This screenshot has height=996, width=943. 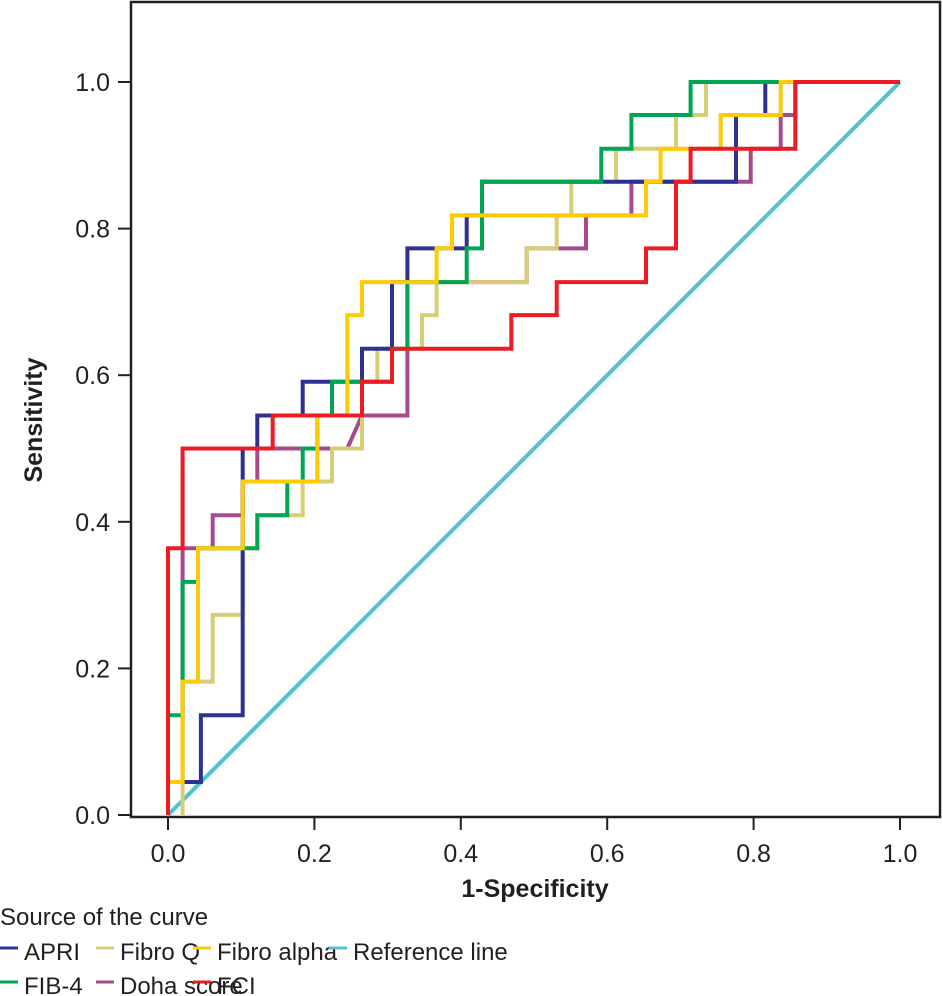 What do you see at coordinates (92, 669) in the screenshot?
I see `y-tick-label: 0.2` at bounding box center [92, 669].